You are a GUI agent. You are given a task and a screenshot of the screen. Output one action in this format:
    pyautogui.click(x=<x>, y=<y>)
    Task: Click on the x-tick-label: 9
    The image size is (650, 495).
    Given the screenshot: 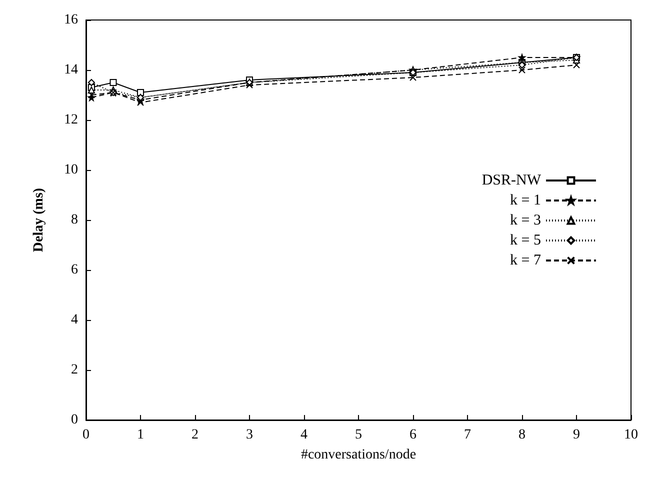 What is the action you would take?
    pyautogui.click(x=576, y=435)
    